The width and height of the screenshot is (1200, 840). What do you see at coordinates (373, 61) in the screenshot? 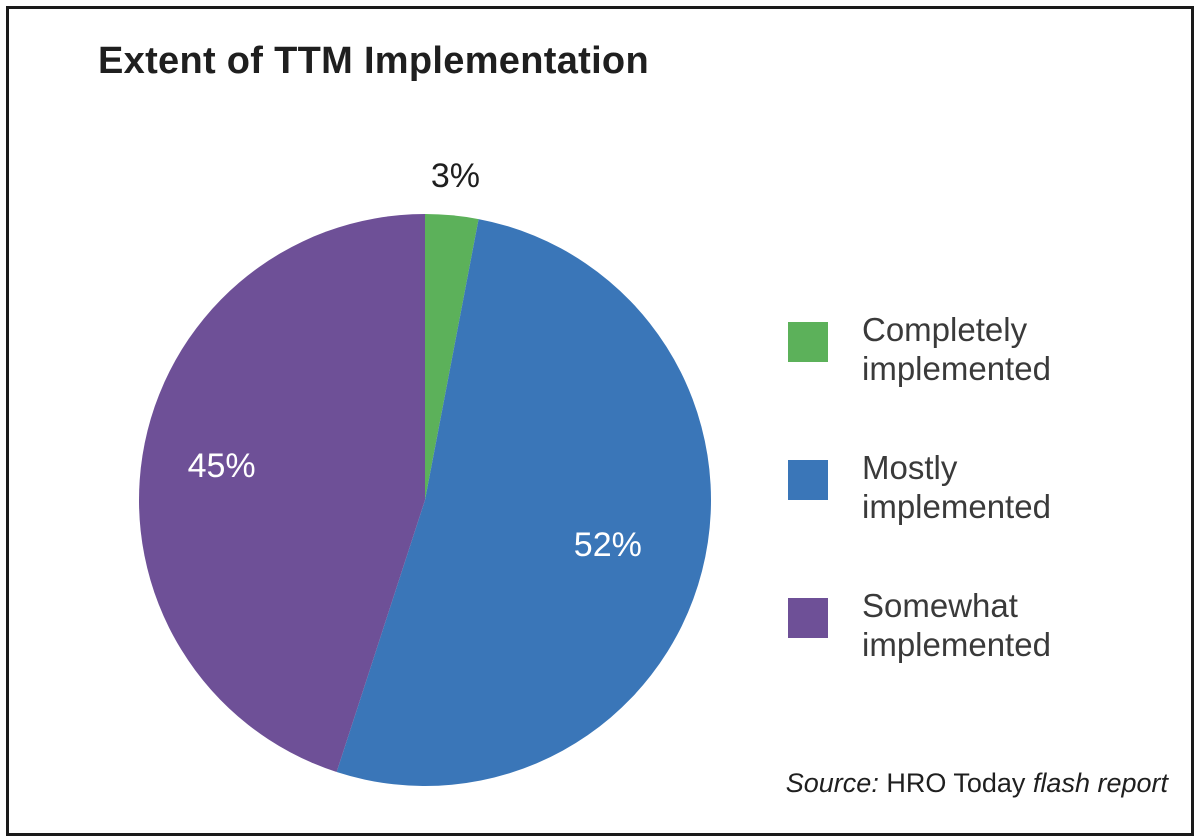
I see `chart-title: Extent of TTM Implementation` at bounding box center [373, 61].